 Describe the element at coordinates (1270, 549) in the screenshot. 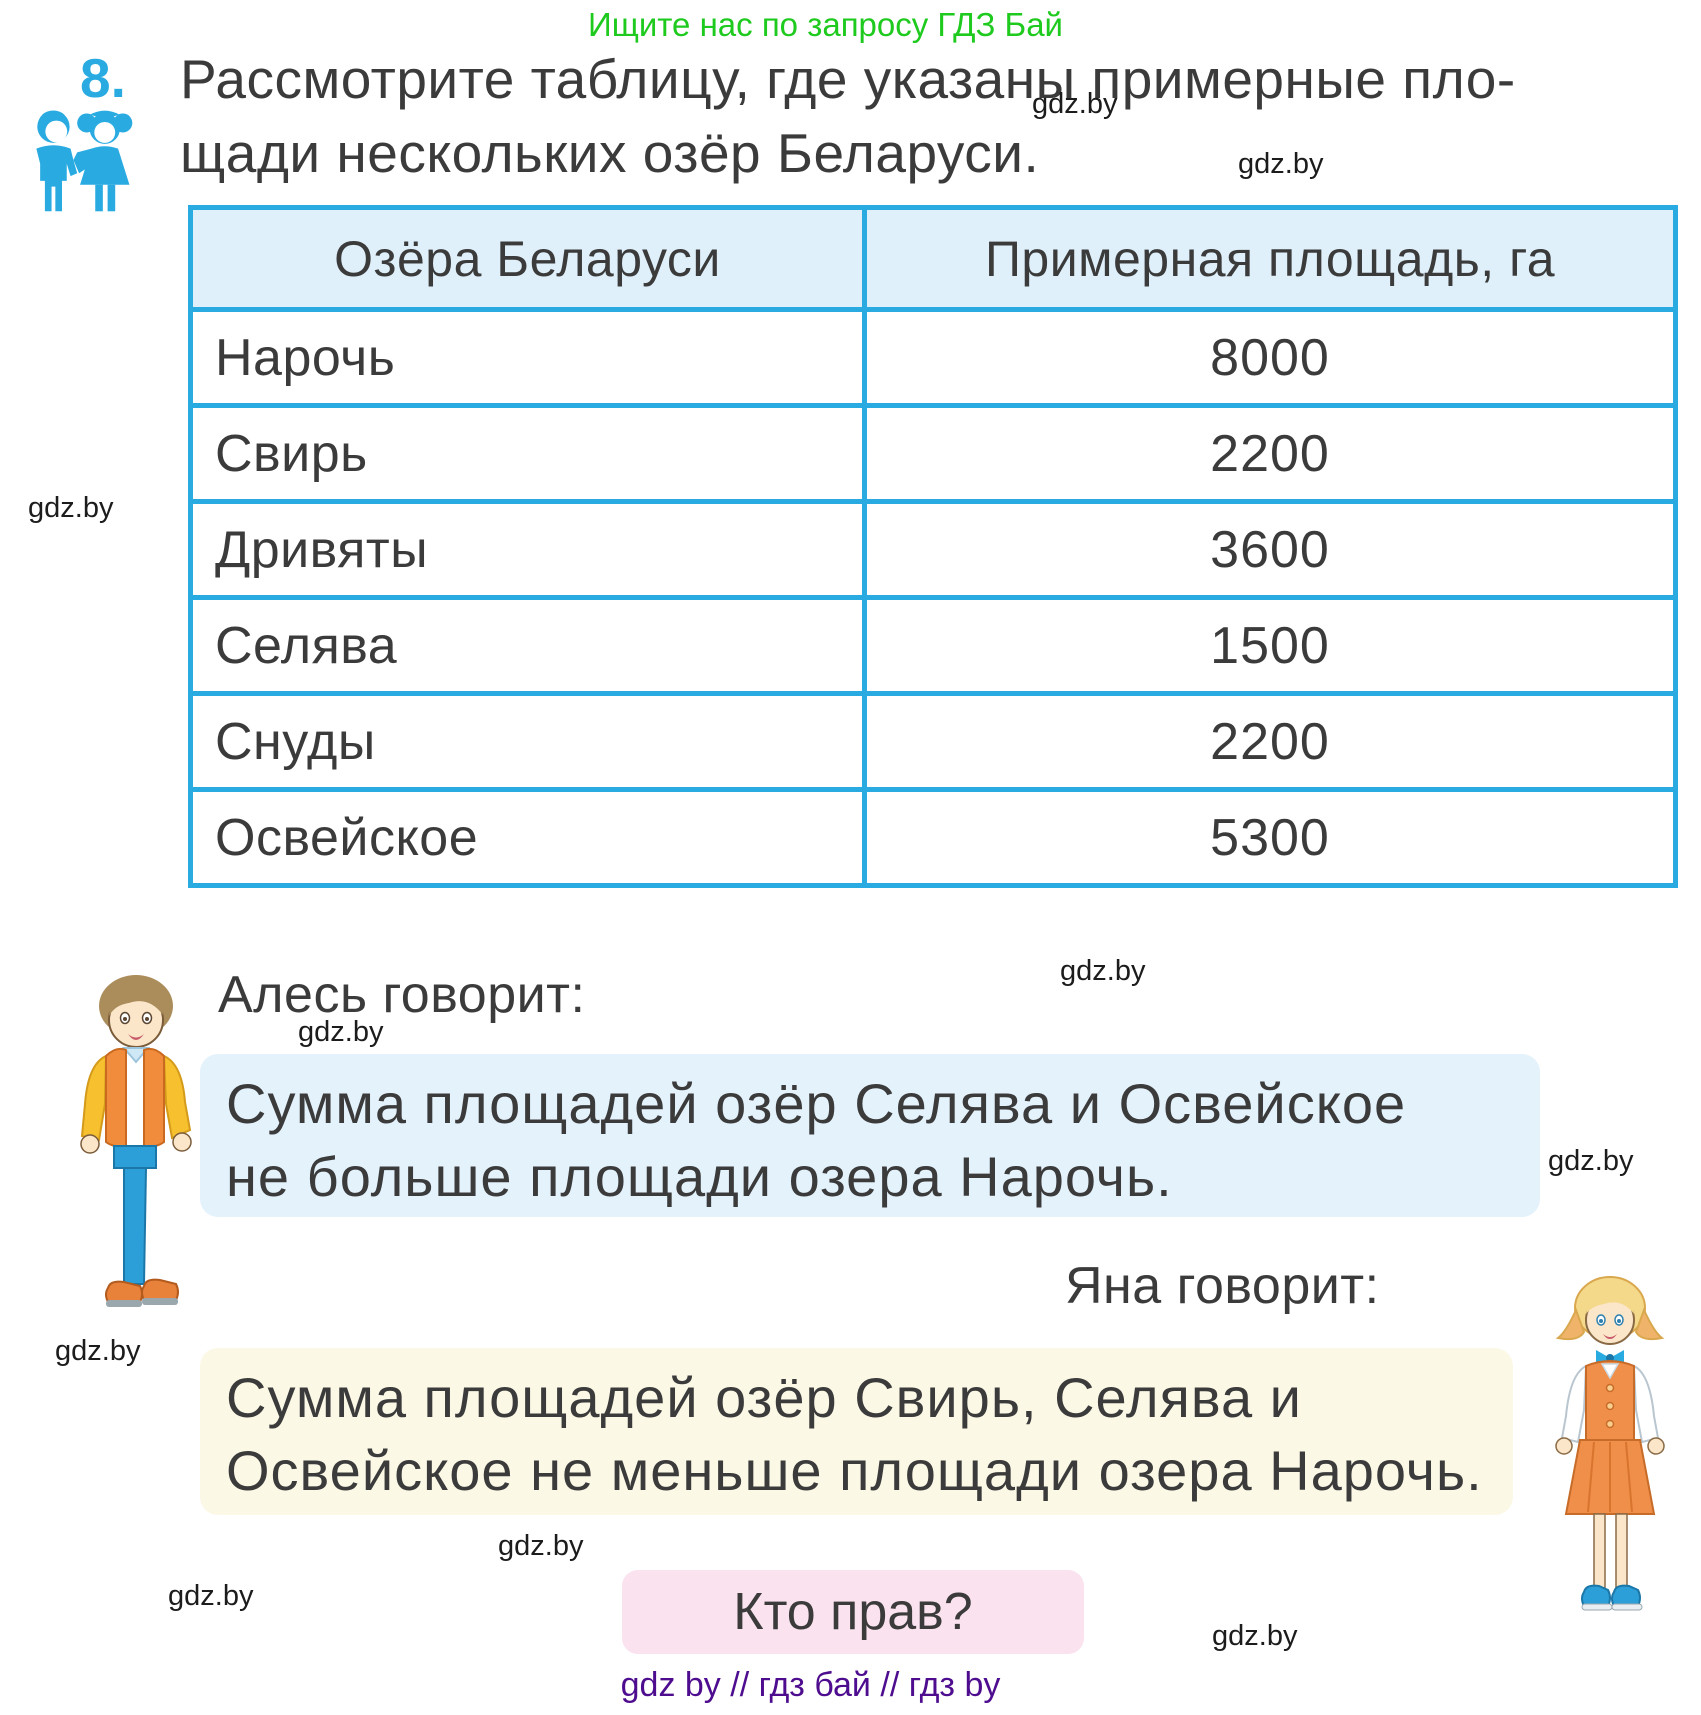

I see `lake-area-cell: 3600` at that location.